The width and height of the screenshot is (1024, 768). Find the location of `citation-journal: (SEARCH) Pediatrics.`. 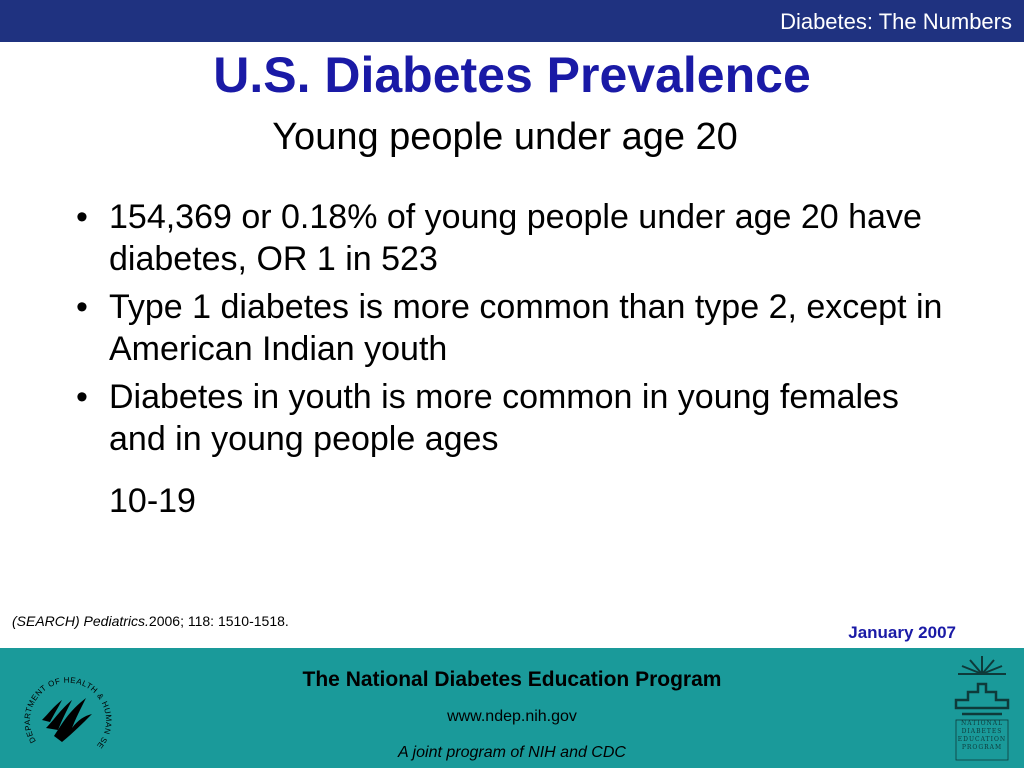

citation-journal: (SEARCH) Pediatrics. is located at coordinates (80, 621).